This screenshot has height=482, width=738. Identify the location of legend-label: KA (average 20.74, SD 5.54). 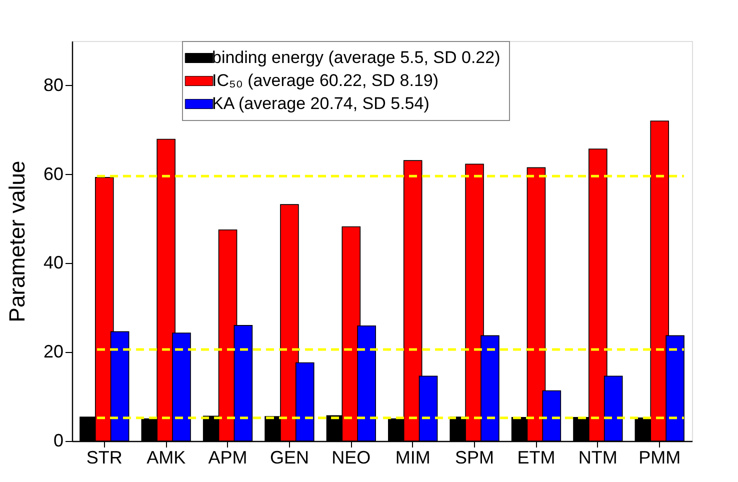
(321, 103).